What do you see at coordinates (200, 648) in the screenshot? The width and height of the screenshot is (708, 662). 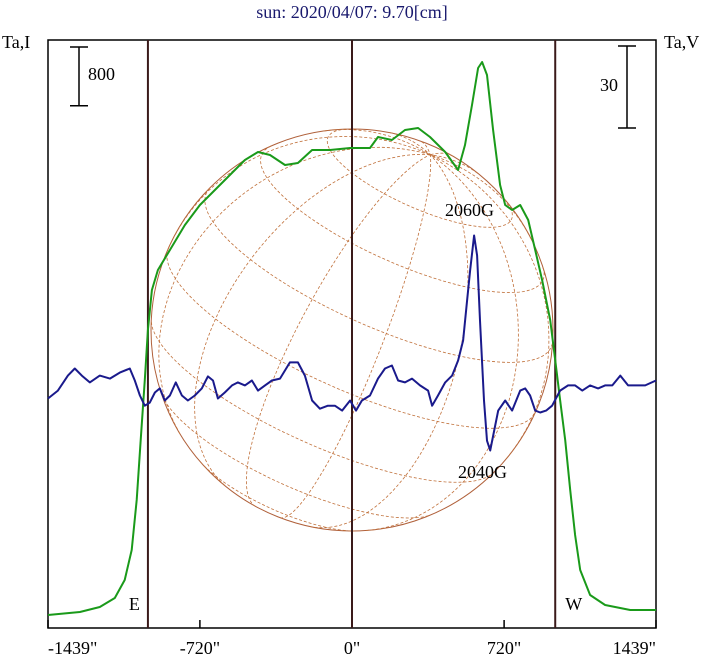 I see `x-tick-label: -720"` at bounding box center [200, 648].